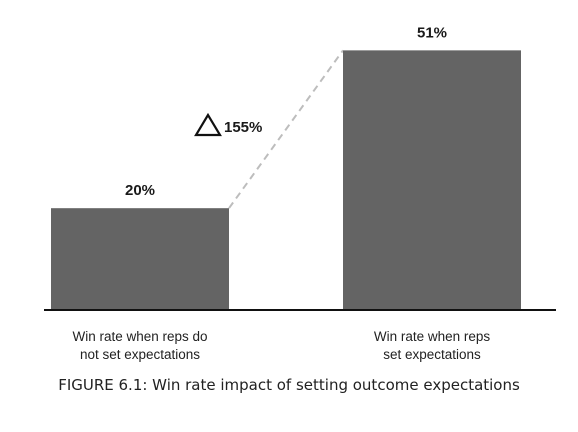  I want to click on bar-value-label-2: 51%, so click(432, 32).